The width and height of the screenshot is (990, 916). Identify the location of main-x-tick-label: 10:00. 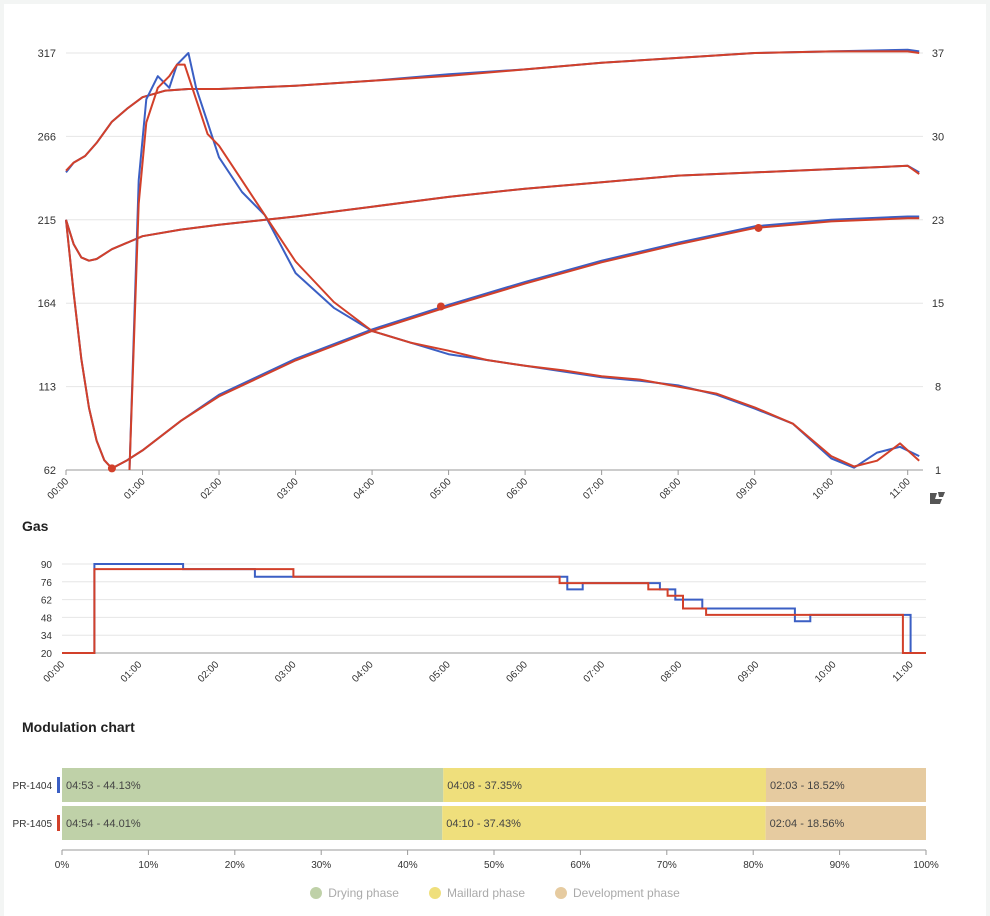
(824, 489).